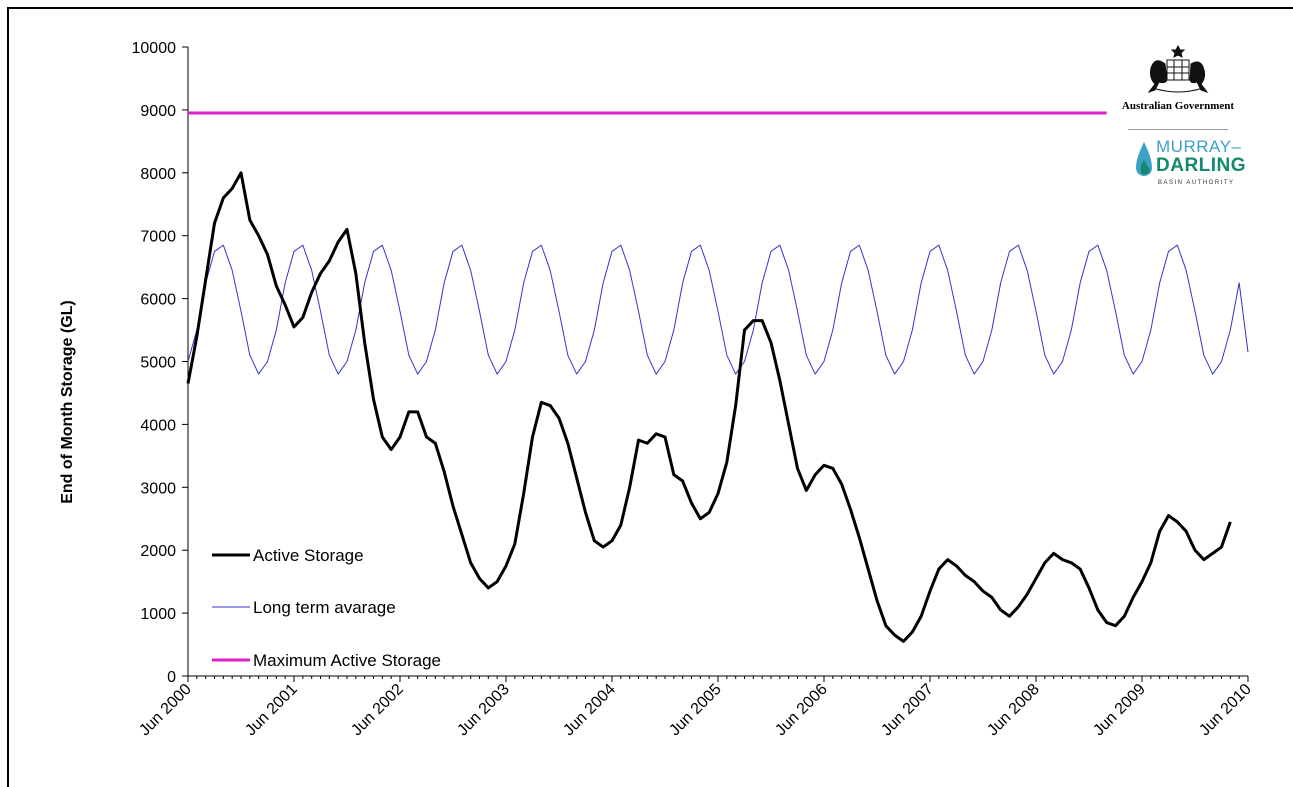  Describe the element at coordinates (1178, 68) in the screenshot. I see `coat-of-arms-icon` at that location.